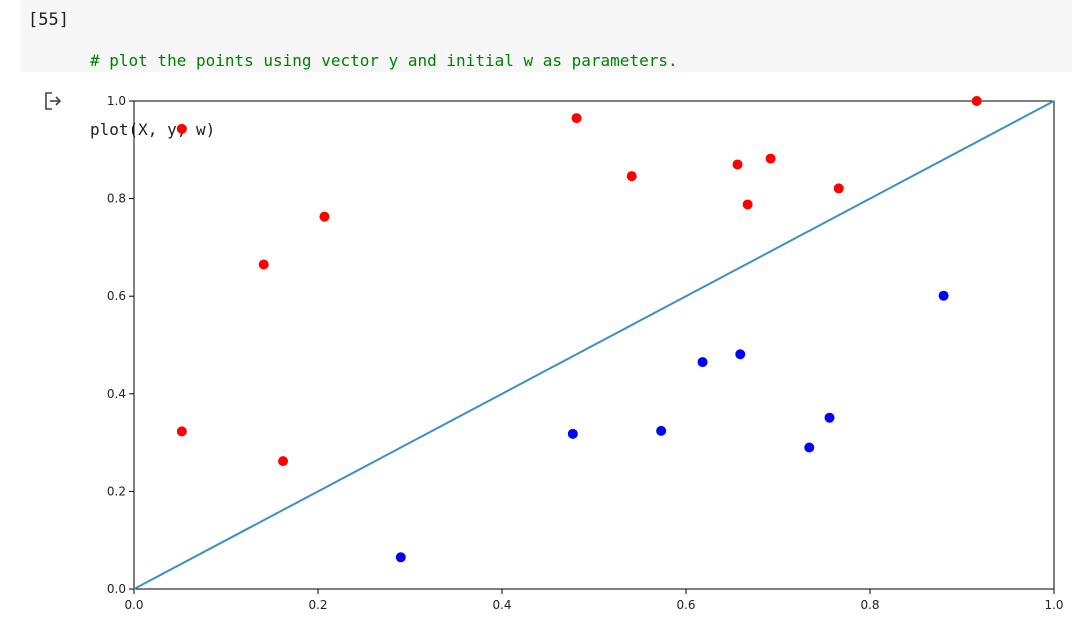 The width and height of the screenshot is (1072, 642). Describe the element at coordinates (685, 605) in the screenshot. I see `x-tick-label: 0.6` at that location.